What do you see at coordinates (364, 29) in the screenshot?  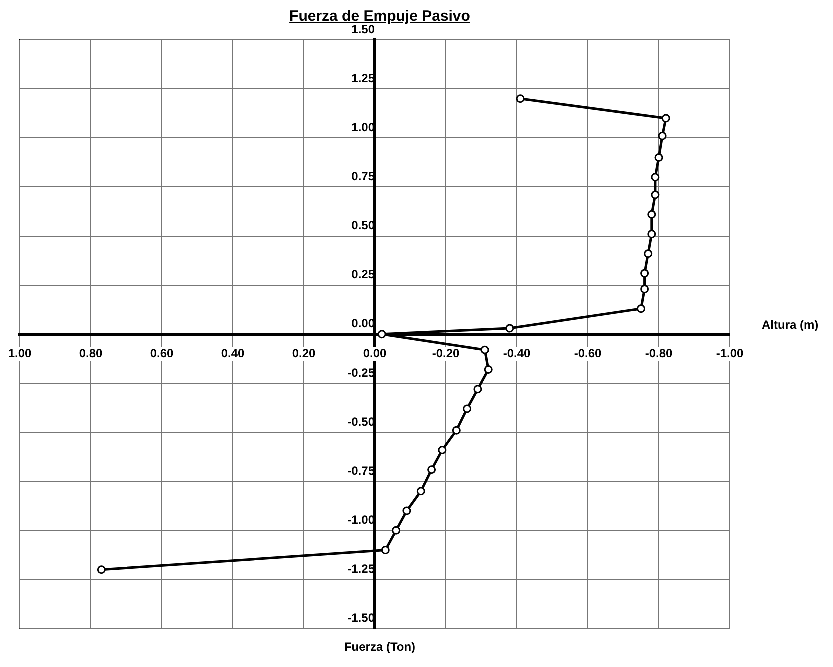 I see `y-tick-label: 1.50` at bounding box center [364, 29].